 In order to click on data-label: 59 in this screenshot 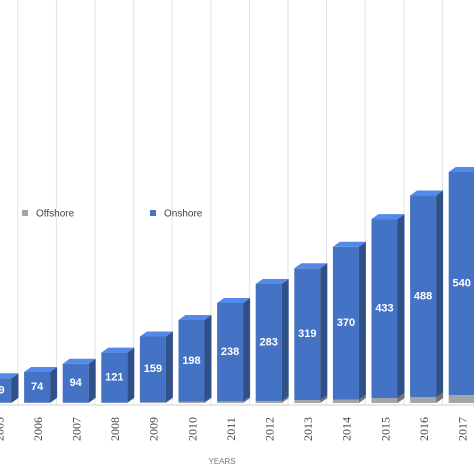, I will do `click(2, 390)`.